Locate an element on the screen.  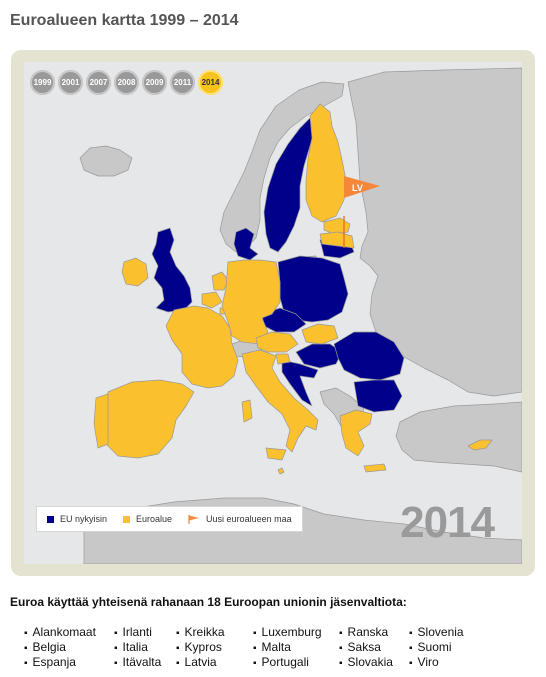
country-slovakia is located at coordinates (320, 334).